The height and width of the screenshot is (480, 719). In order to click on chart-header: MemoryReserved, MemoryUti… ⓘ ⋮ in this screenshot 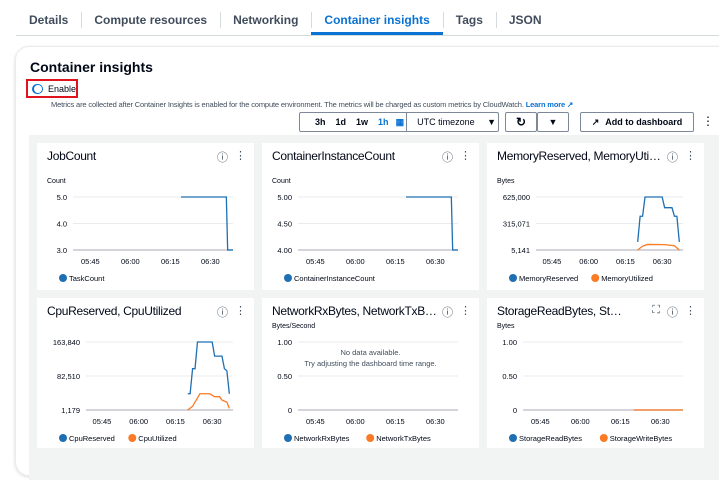, I will do `click(596, 157)`.